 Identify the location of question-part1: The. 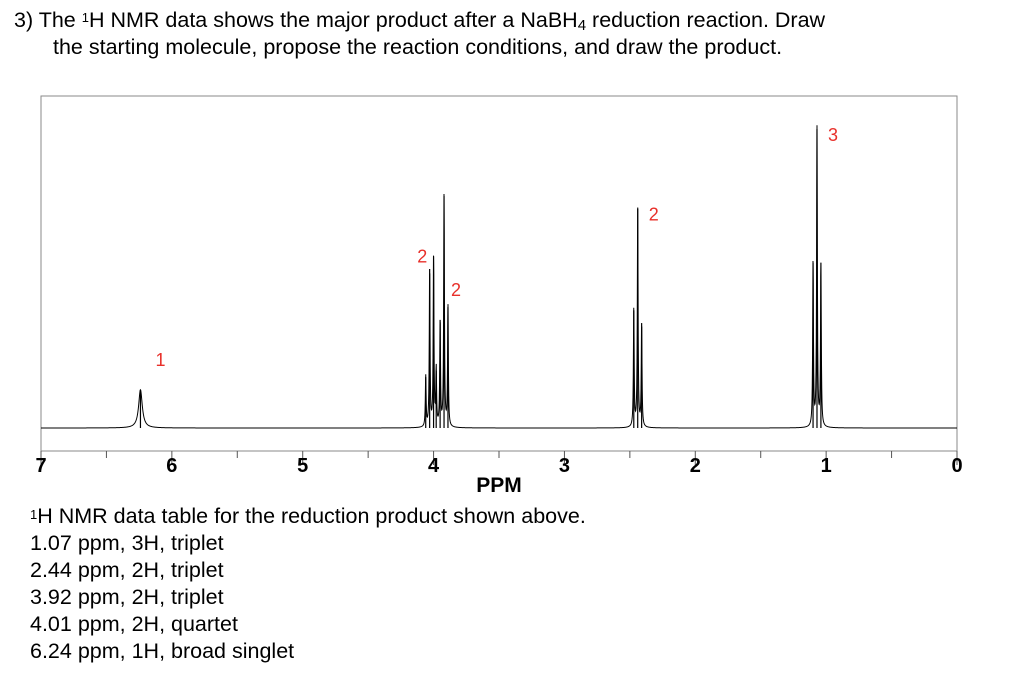
(60, 20).